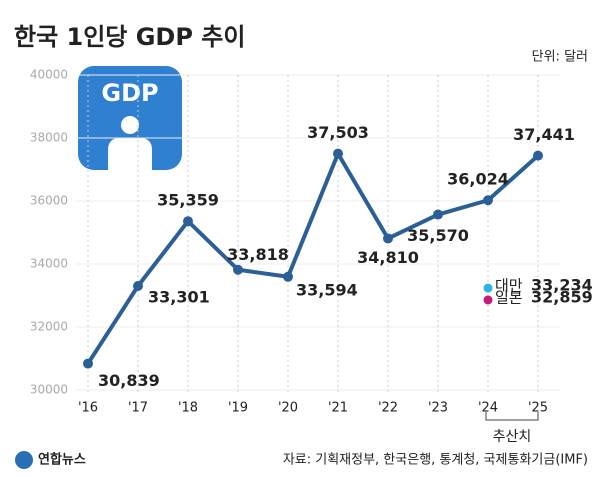  What do you see at coordinates (512, 437) in the screenshot?
I see `estimate-label: 추산치` at bounding box center [512, 437].